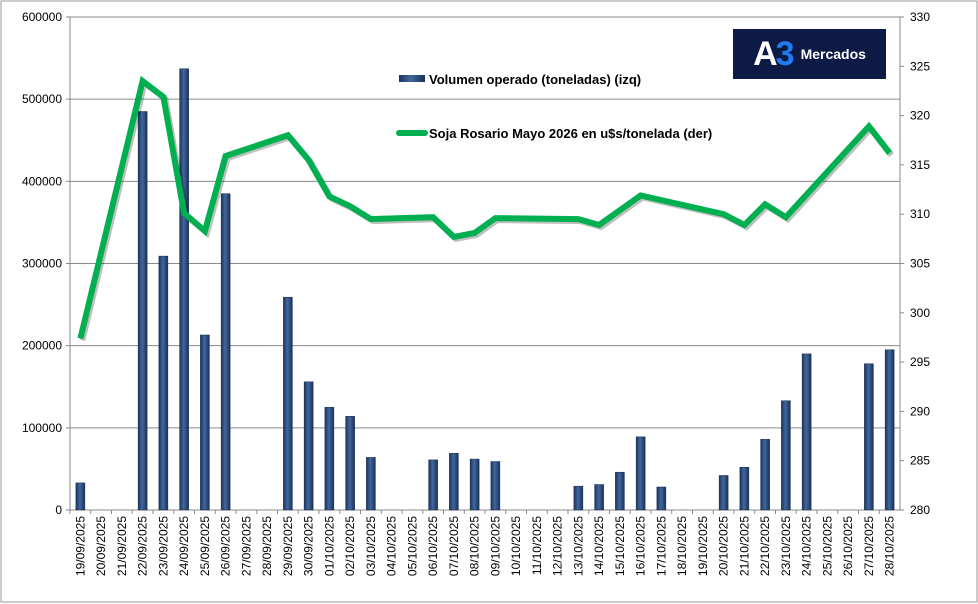 The image size is (978, 604). I want to click on x-tick-label: 16/10/2025, so click(641, 546).